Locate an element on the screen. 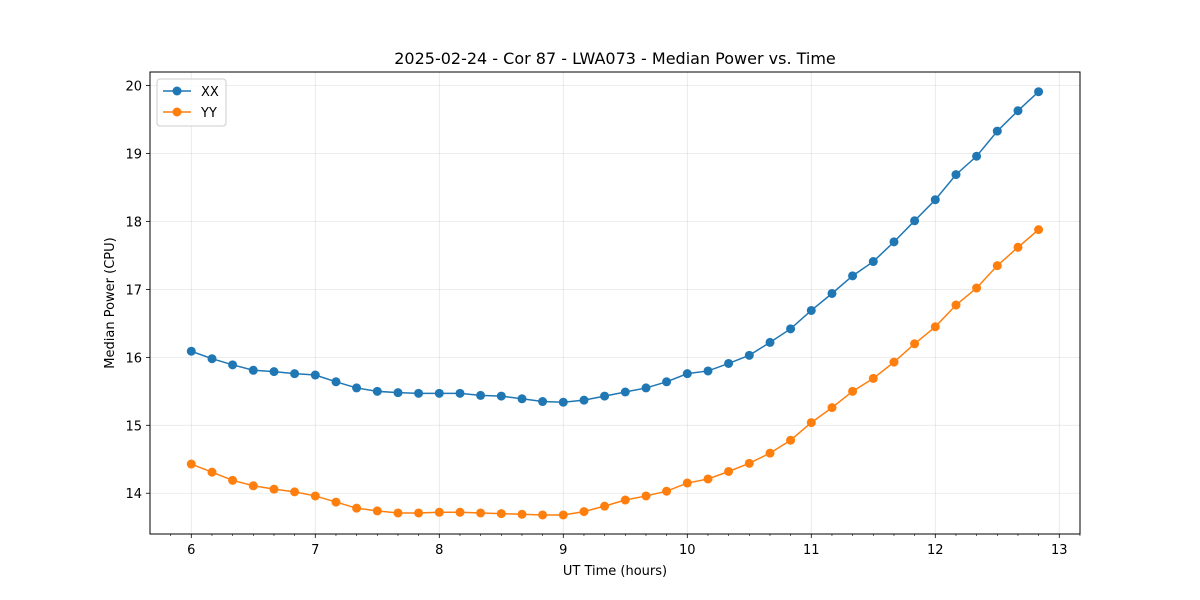  y-tick-label: 16 is located at coordinates (133, 358).